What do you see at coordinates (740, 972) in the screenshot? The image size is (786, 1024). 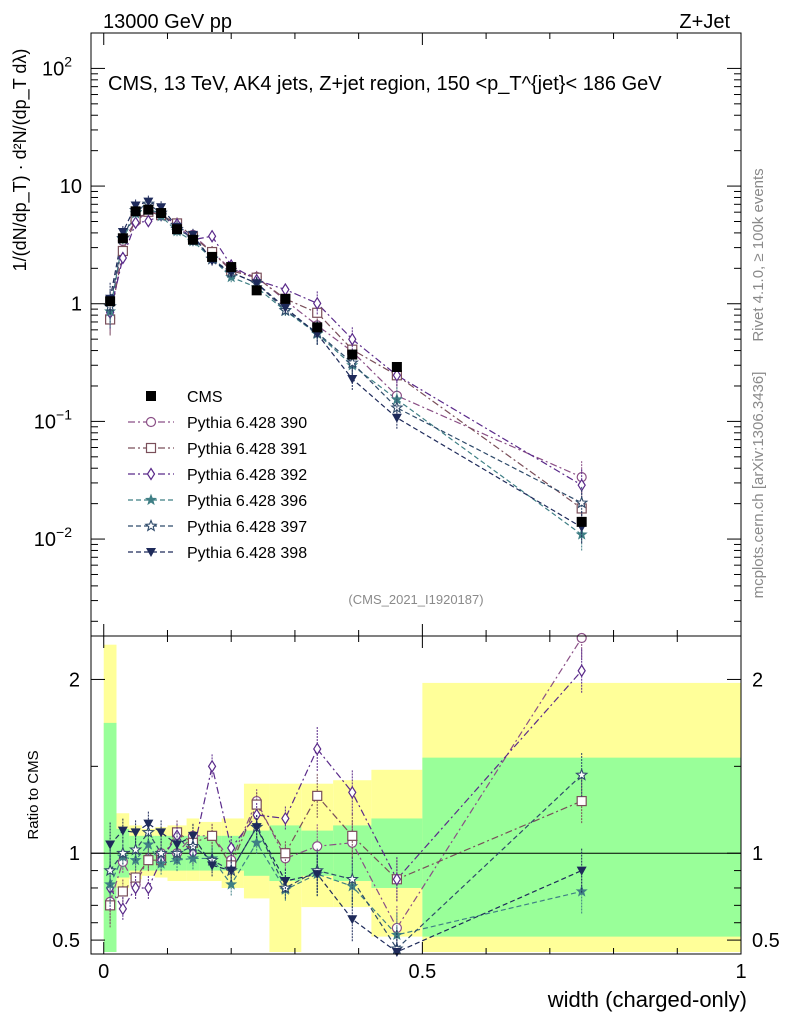 I see `x-tick-label: 1` at bounding box center [740, 972].